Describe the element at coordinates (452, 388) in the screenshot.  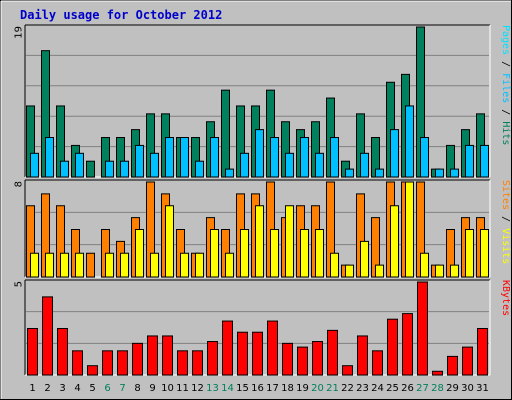
I see `x-tick-29: 29` at that location.